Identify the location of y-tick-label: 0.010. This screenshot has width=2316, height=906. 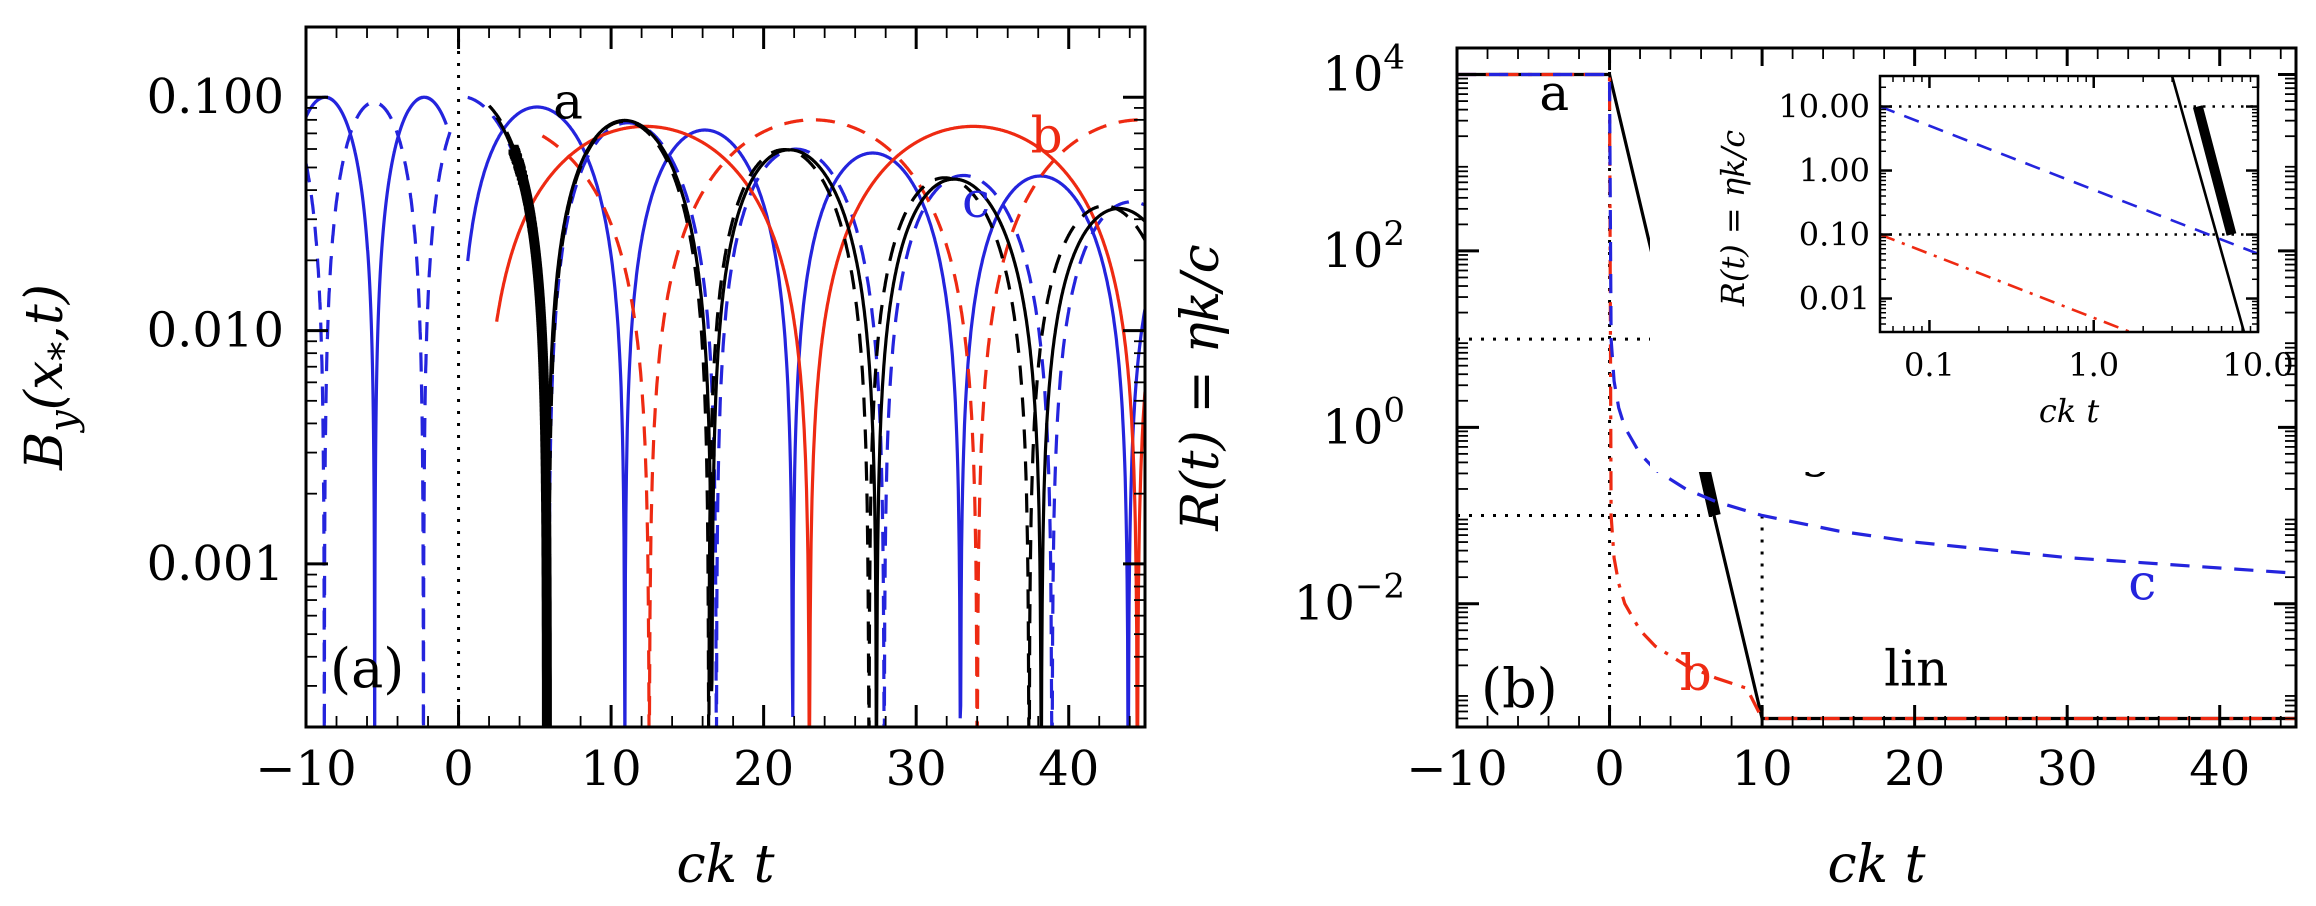
(215, 331).